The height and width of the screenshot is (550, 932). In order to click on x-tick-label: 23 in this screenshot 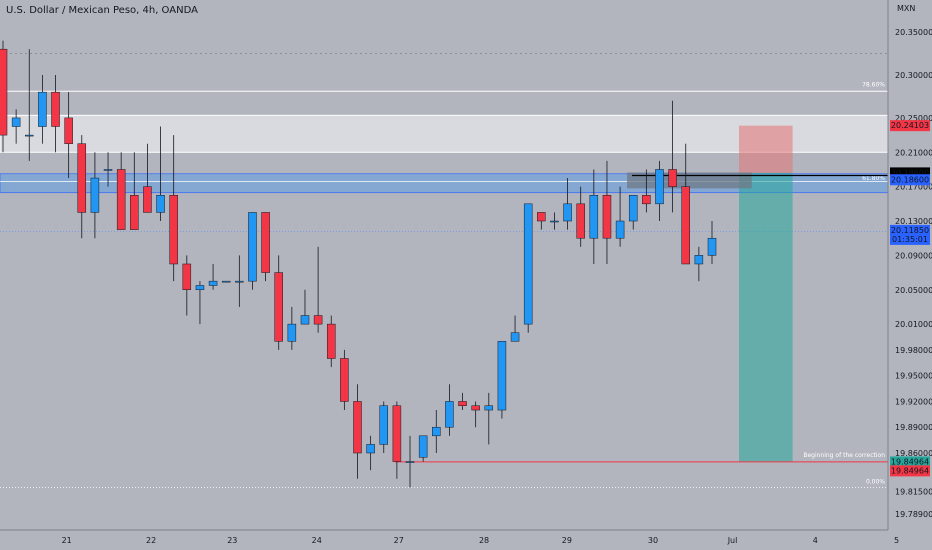, I will do `click(232, 540)`.